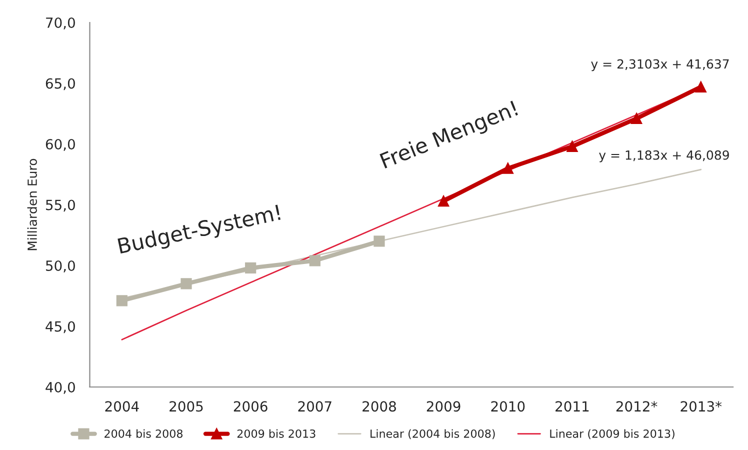 The height and width of the screenshot is (450, 748). Describe the element at coordinates (143, 433) in the screenshot. I see `legend-label: 2004 bis 2008` at that location.